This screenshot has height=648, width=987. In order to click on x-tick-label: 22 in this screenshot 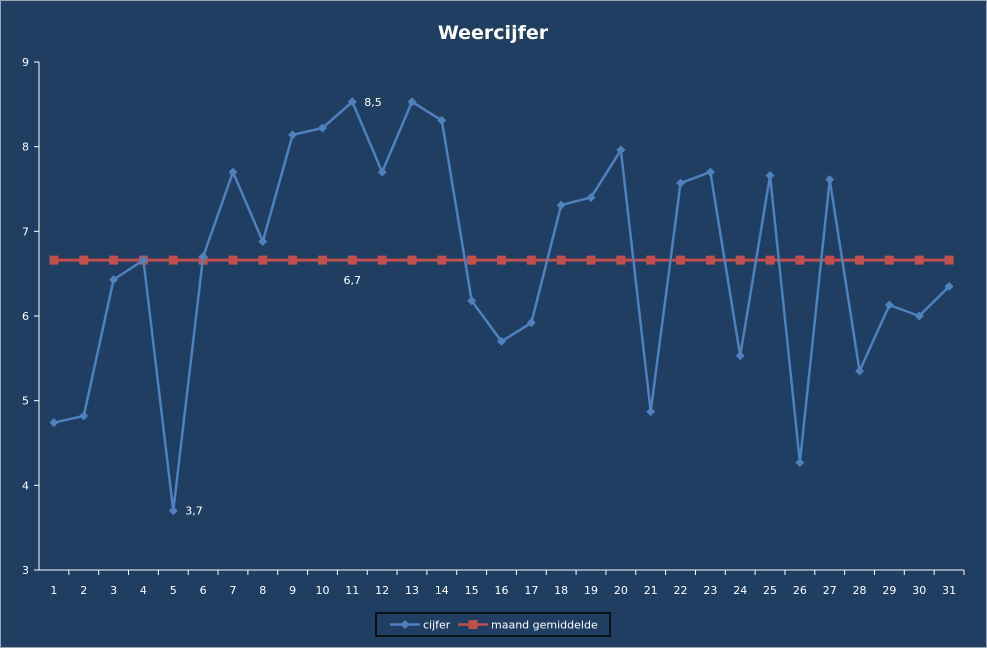, I will do `click(681, 590)`.